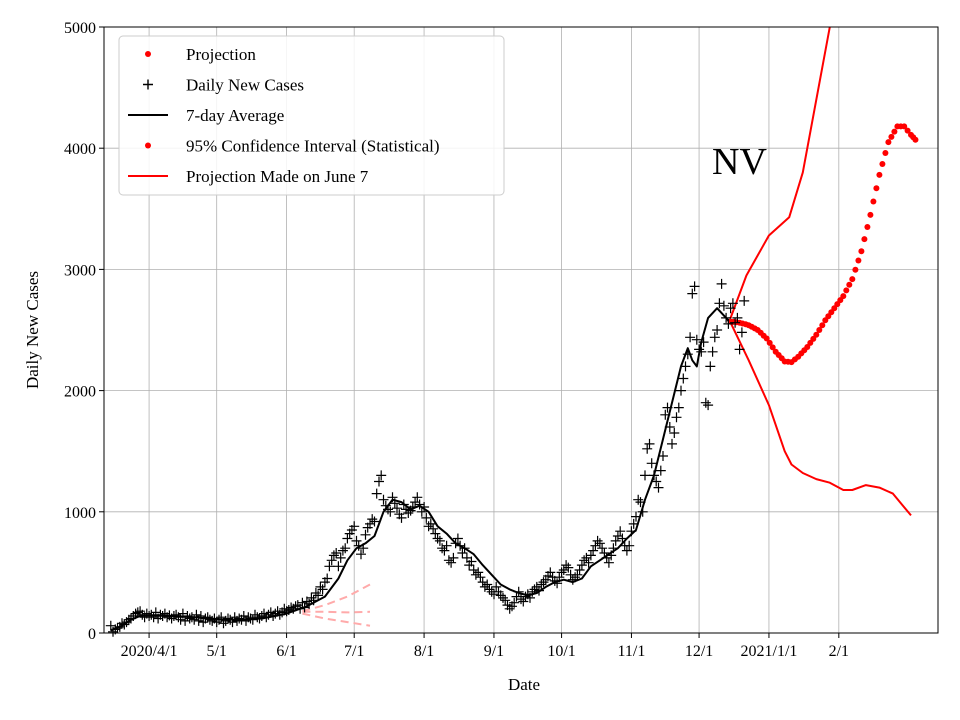  I want to click on confidence-interval-line, so click(820, 419).